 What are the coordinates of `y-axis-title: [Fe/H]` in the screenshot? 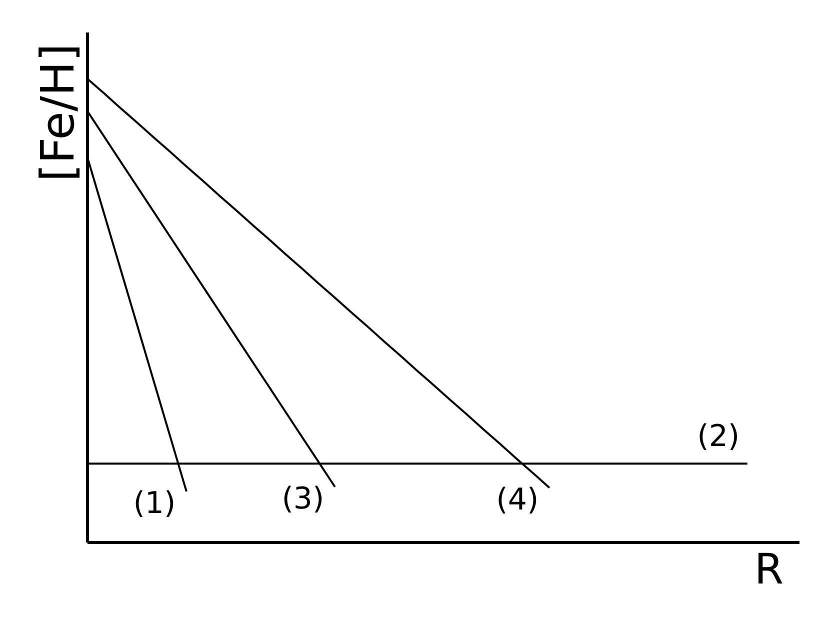 It's located at (57, 112).